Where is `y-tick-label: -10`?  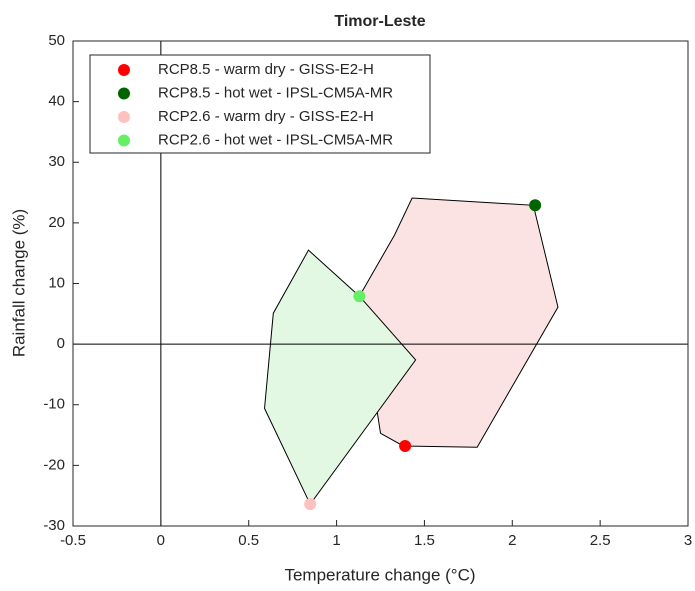 y-tick-label: -10 is located at coordinates (54, 404).